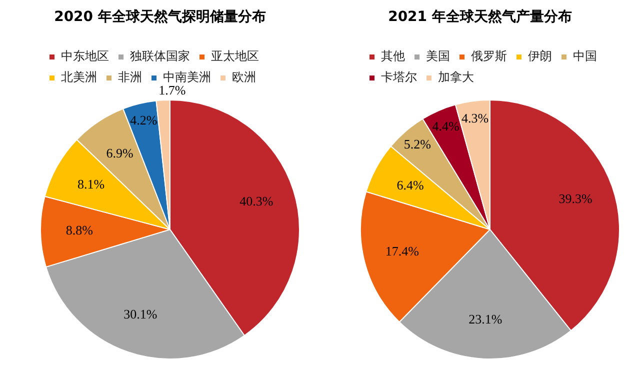  I want to click on legend-label: 非洲, so click(130, 77).